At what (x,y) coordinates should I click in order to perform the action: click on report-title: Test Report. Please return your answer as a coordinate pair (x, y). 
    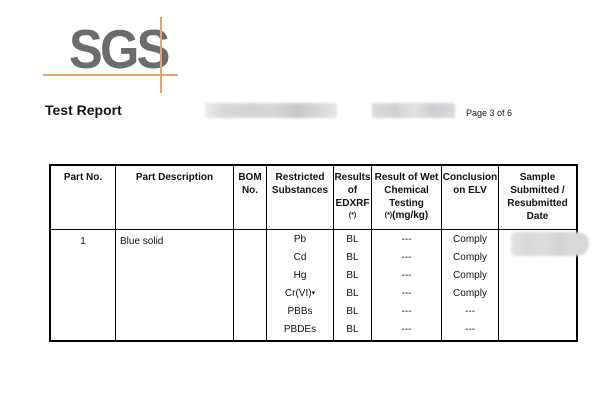
    Looking at the image, I should click on (83, 110).